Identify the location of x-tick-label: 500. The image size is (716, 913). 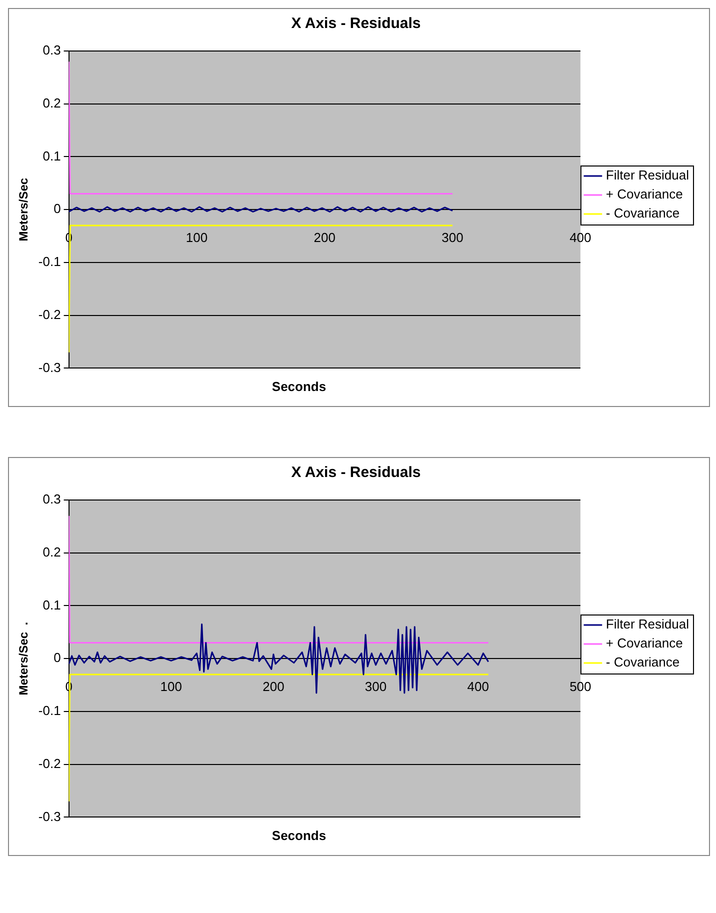
(581, 686).